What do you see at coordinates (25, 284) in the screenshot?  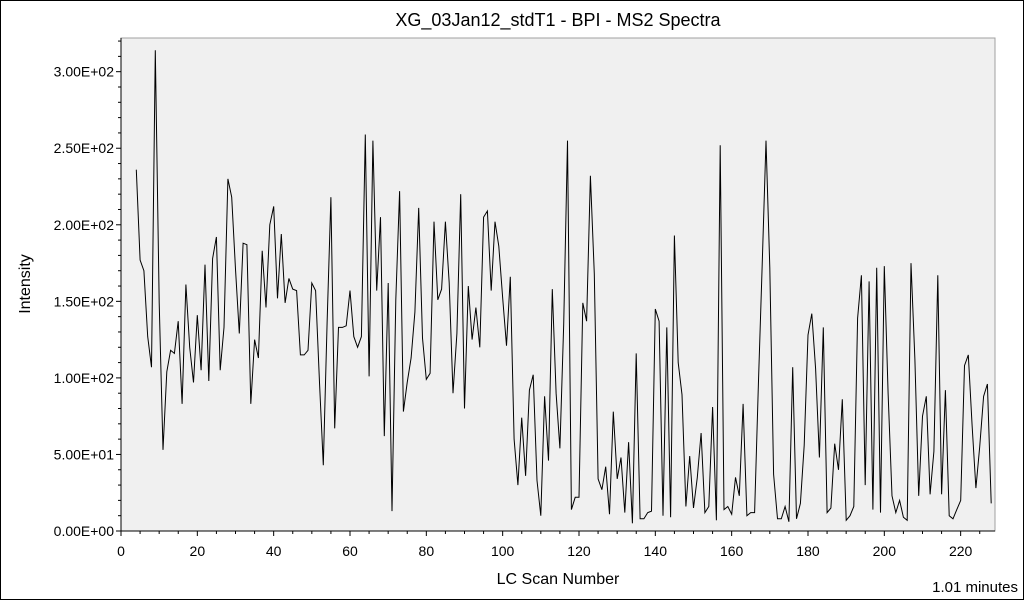 I see `y-axis-label: Intensity` at bounding box center [25, 284].